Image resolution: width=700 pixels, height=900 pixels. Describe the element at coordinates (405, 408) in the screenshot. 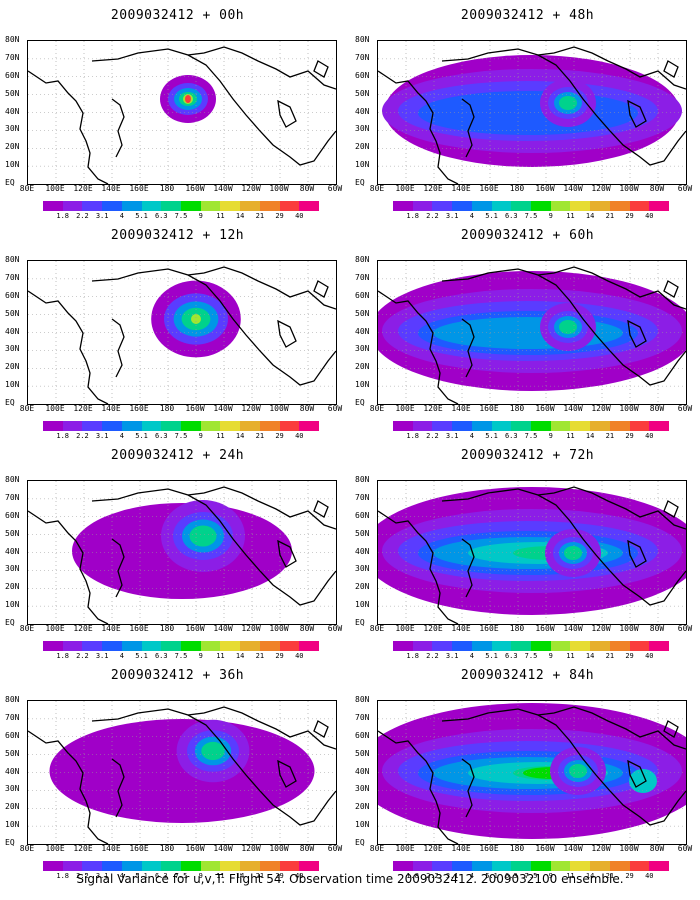

I see `longitude-label: 100E` at that location.